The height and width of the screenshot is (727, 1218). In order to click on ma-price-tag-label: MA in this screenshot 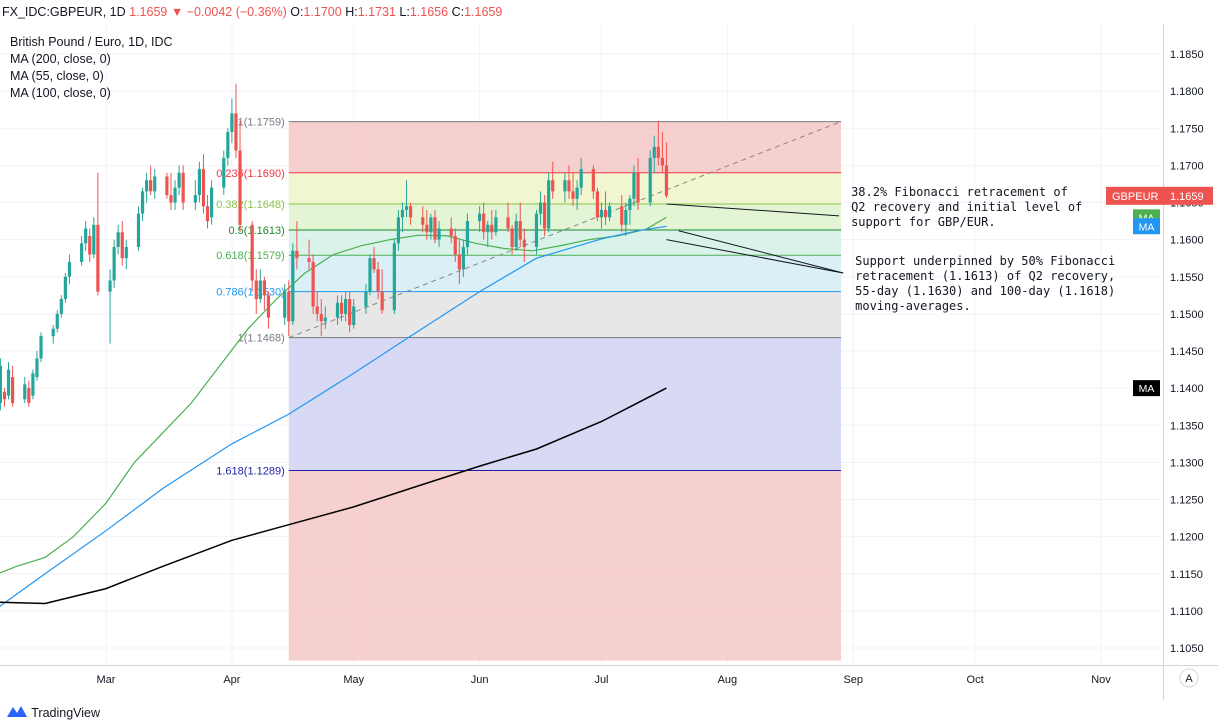, I will do `click(1147, 227)`.